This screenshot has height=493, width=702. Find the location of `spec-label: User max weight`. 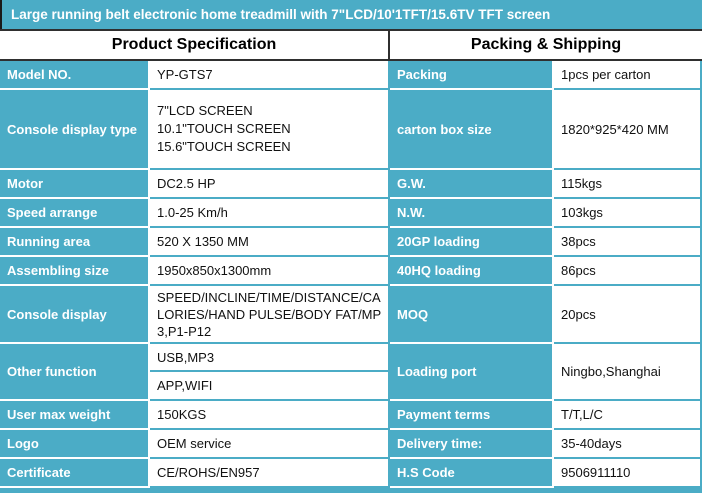

spec-label: User max weight is located at coordinates (75, 415).